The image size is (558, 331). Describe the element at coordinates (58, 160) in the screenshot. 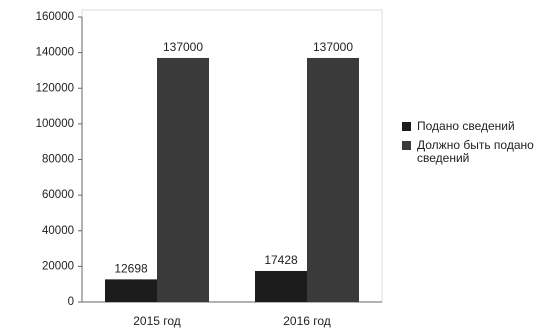

I see `y-tick-label: 80000` at that location.